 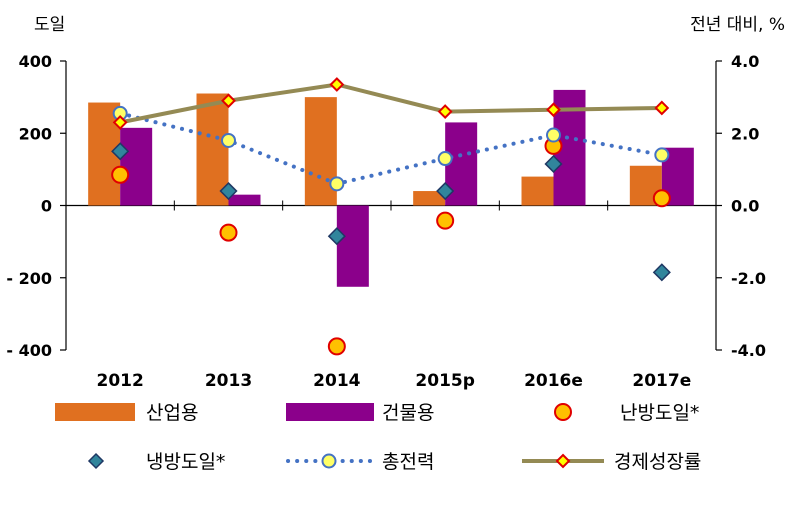 What do you see at coordinates (185, 462) in the screenshot?
I see `legend-label-cooling: 냉방도일*` at bounding box center [185, 462].